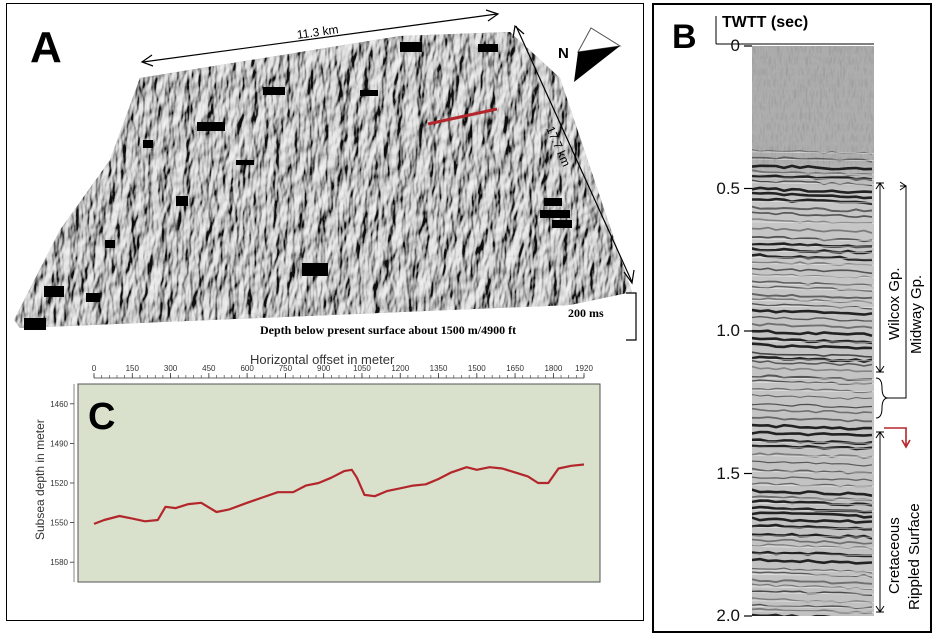 Image resolution: width=938 pixels, height=638 pixels. Describe the element at coordinates (59, 443) in the screenshot. I see `y-tick-label: 1490` at that location.